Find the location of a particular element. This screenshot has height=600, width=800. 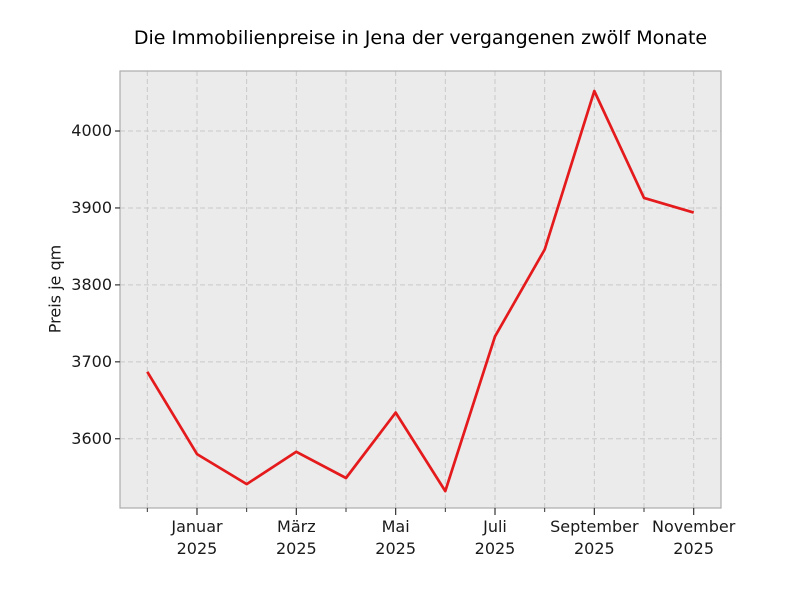

x-tick-month: Juli is located at coordinates (495, 526).